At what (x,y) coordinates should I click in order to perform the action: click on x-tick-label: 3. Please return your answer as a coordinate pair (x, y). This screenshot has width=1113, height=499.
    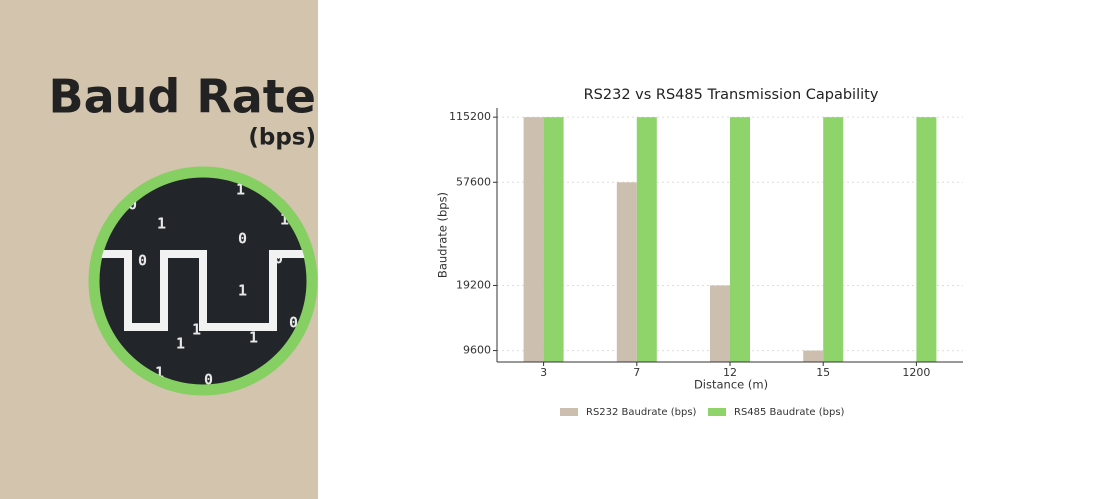
    Looking at the image, I should click on (543, 372).